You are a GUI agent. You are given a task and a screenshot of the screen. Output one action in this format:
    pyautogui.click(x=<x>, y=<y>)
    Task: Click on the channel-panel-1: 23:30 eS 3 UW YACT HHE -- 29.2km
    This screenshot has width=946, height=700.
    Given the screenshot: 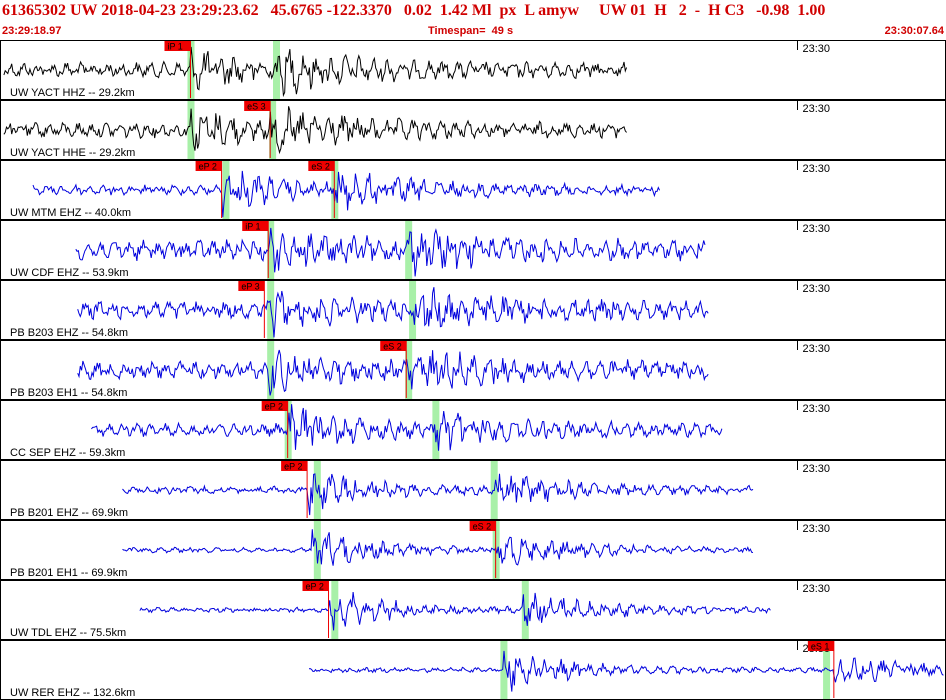 What is the action you would take?
    pyautogui.click(x=473, y=130)
    